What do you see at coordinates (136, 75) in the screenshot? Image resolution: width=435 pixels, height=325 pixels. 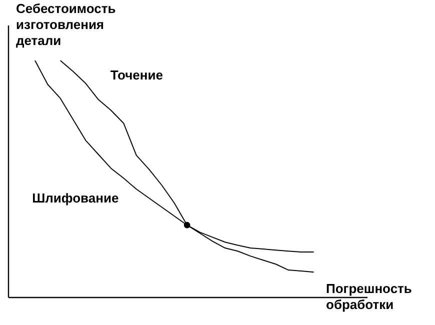 I see `series-label: Точение` at bounding box center [136, 75].